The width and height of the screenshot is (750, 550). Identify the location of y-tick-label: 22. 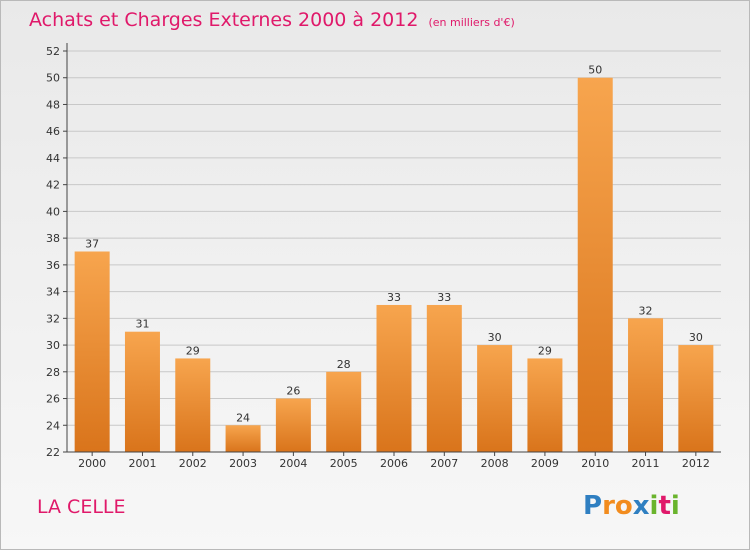
(53, 452).